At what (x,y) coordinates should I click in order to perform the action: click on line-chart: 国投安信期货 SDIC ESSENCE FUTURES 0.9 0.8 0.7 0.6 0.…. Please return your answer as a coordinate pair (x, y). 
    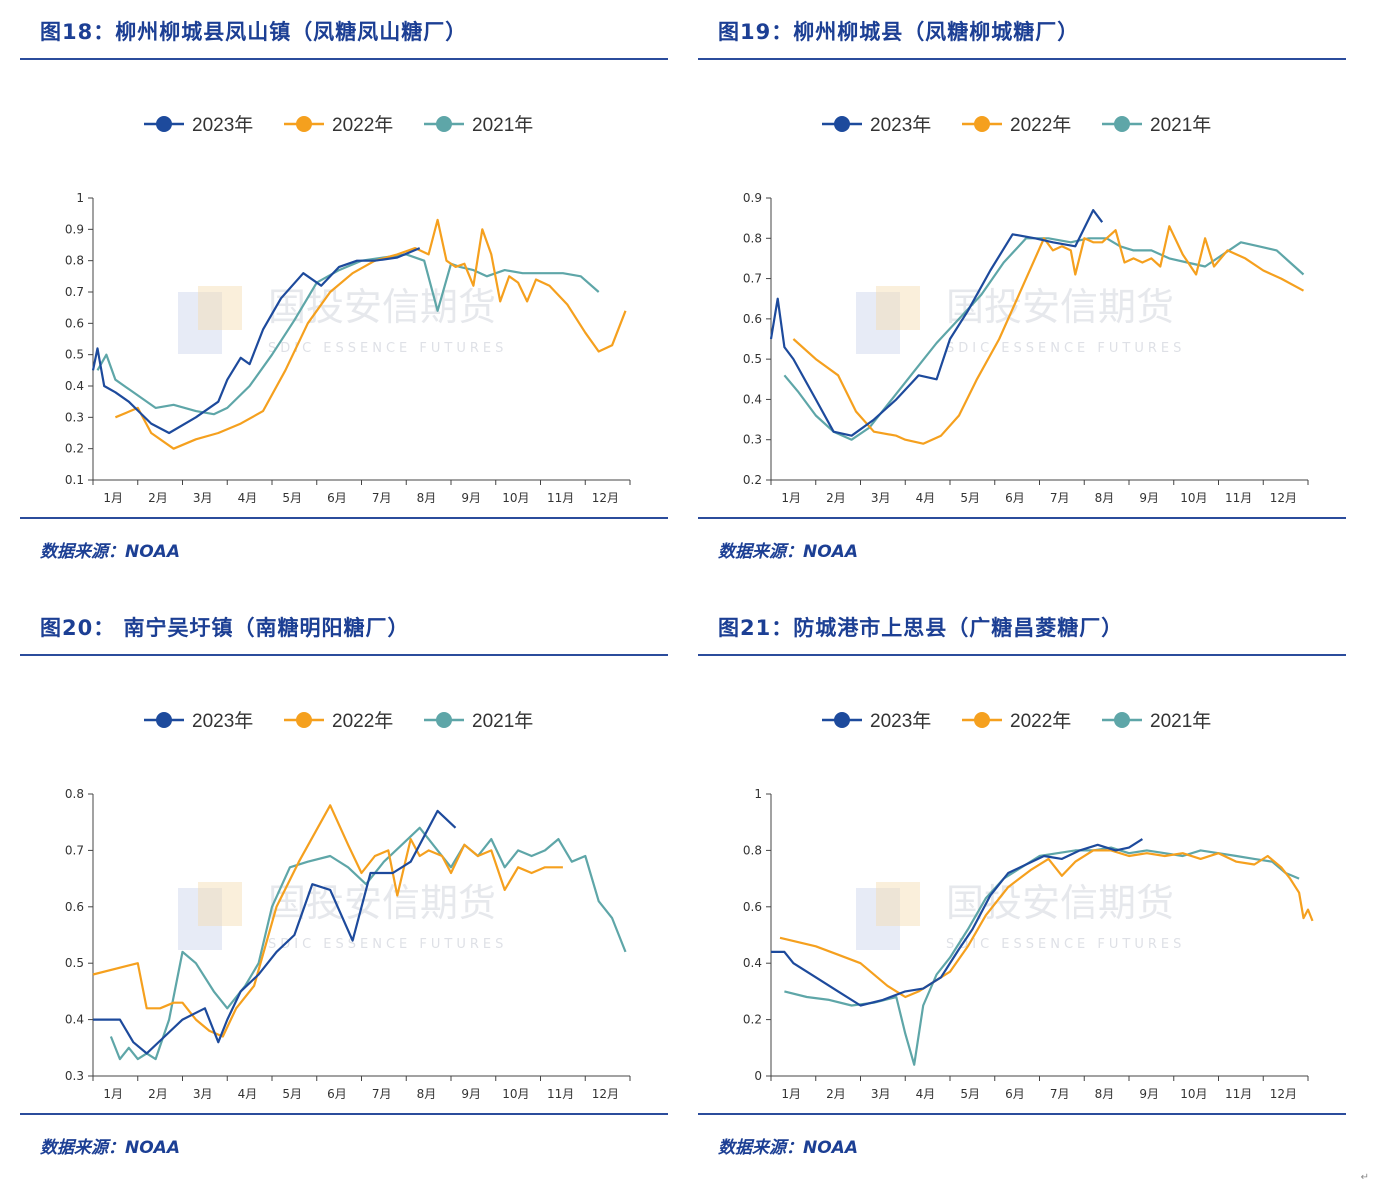
    Looking at the image, I should click on (1026, 309).